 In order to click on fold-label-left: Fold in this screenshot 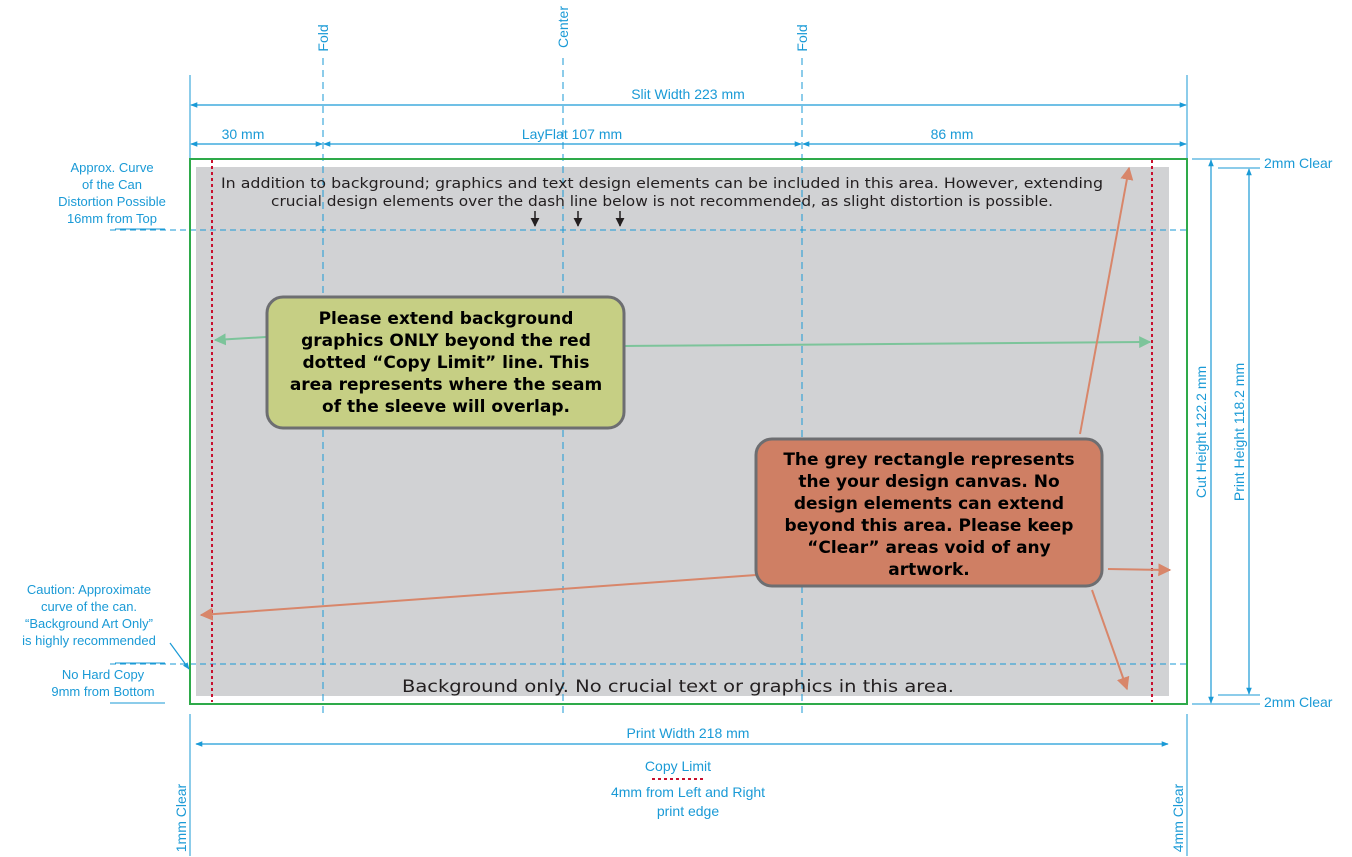, I will do `click(323, 37)`.